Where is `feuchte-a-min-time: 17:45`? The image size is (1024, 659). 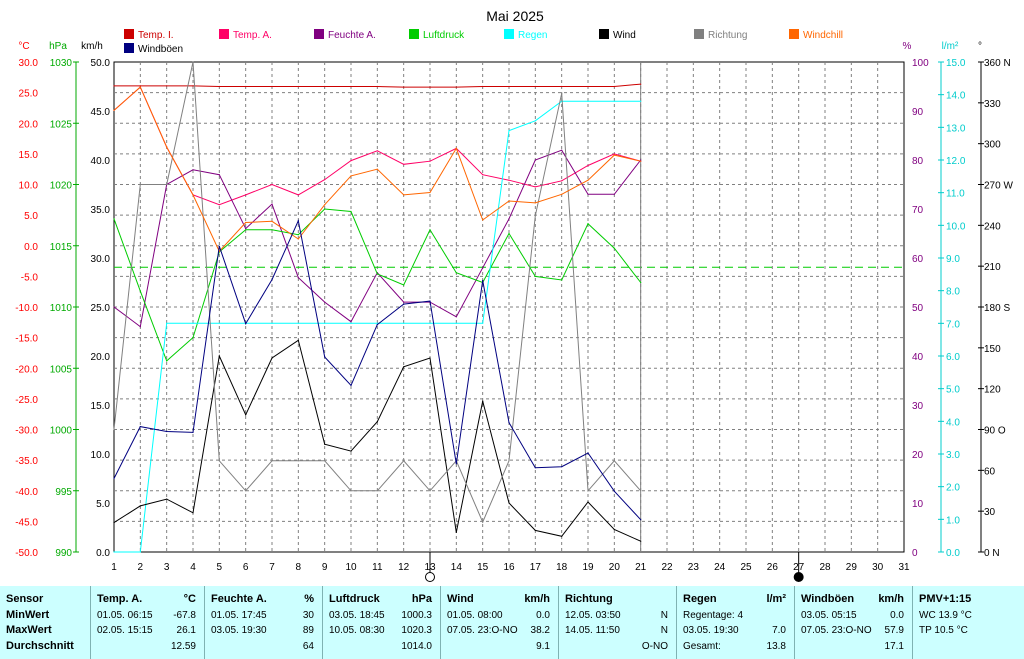 feuchte-a-min-time: 17:45 is located at coordinates (254, 615).